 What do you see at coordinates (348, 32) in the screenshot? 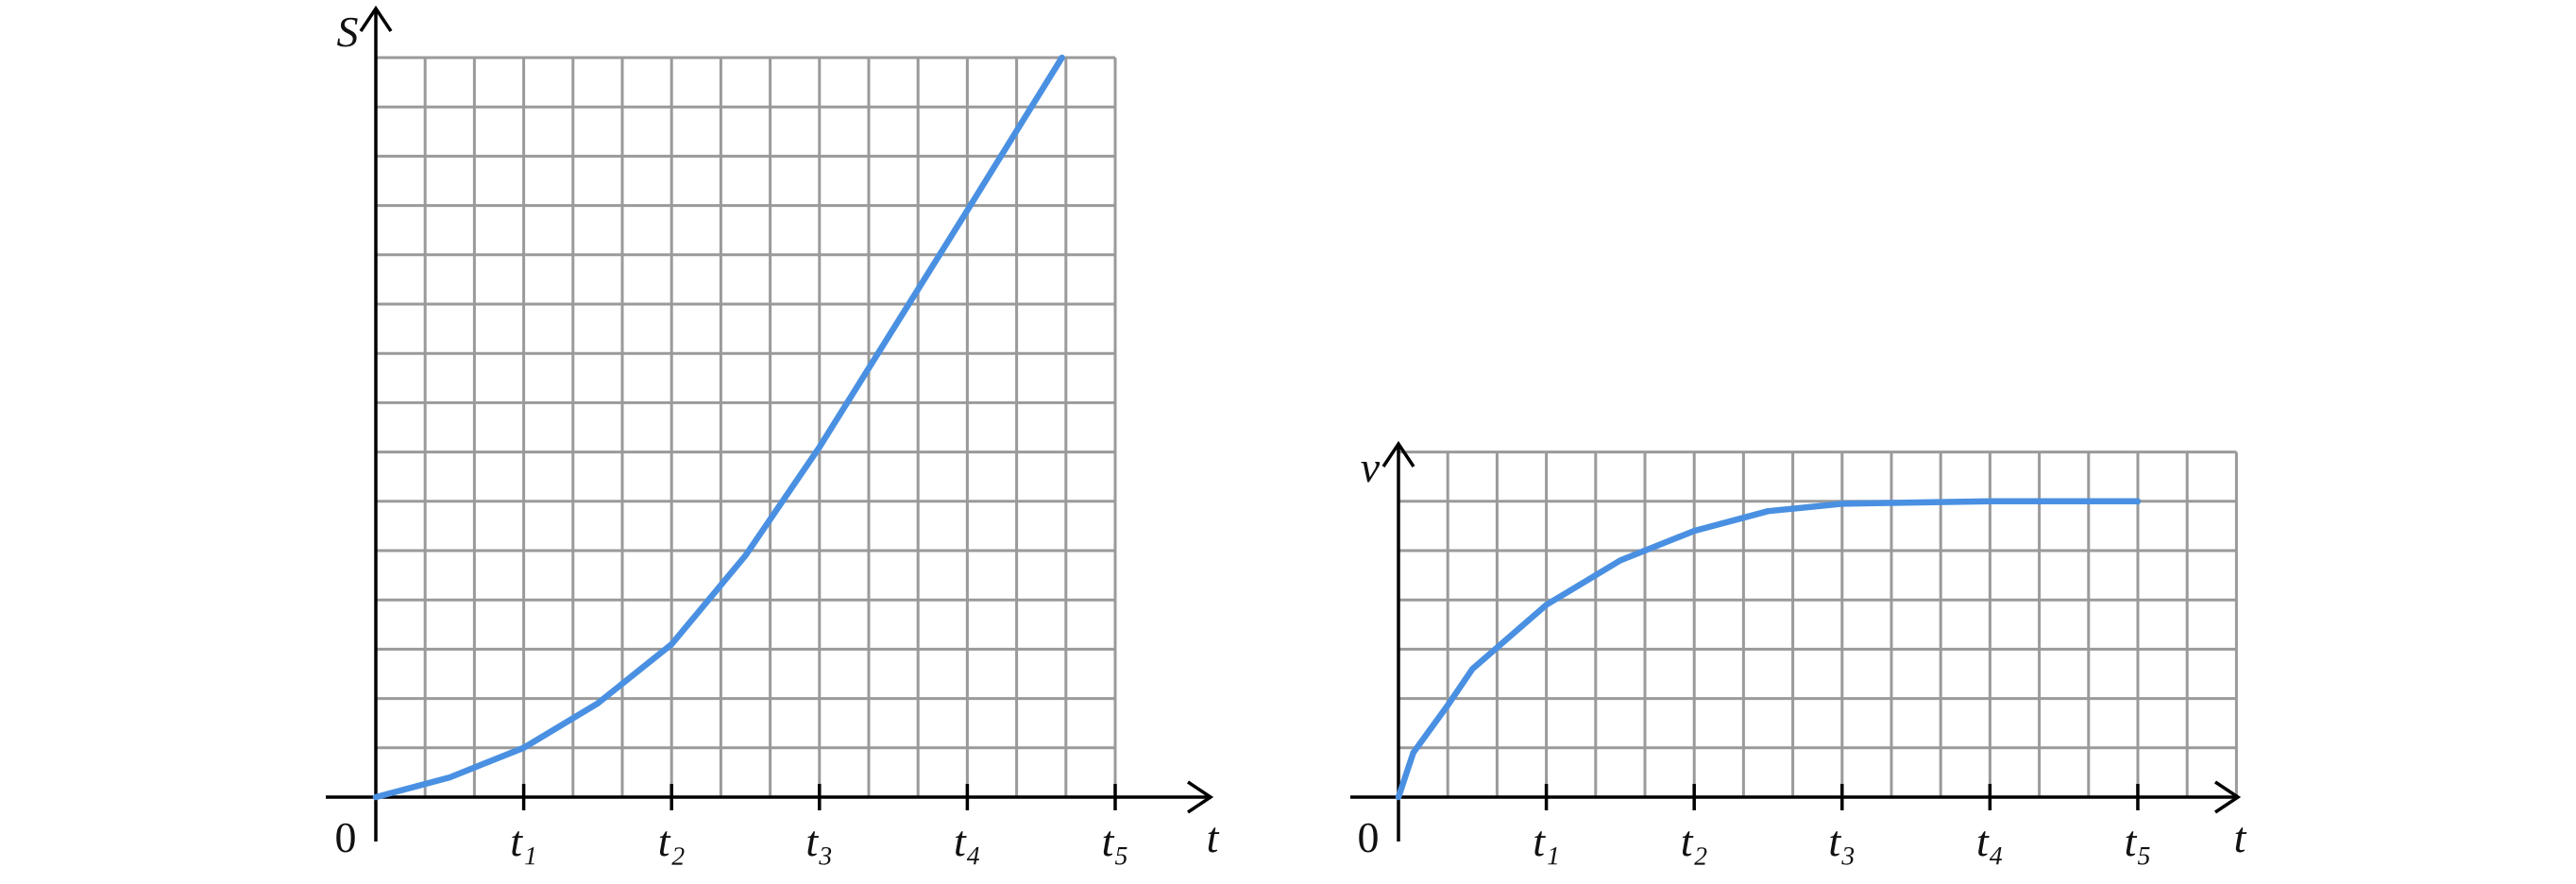
I see `y-axis-label: S` at bounding box center [348, 32].